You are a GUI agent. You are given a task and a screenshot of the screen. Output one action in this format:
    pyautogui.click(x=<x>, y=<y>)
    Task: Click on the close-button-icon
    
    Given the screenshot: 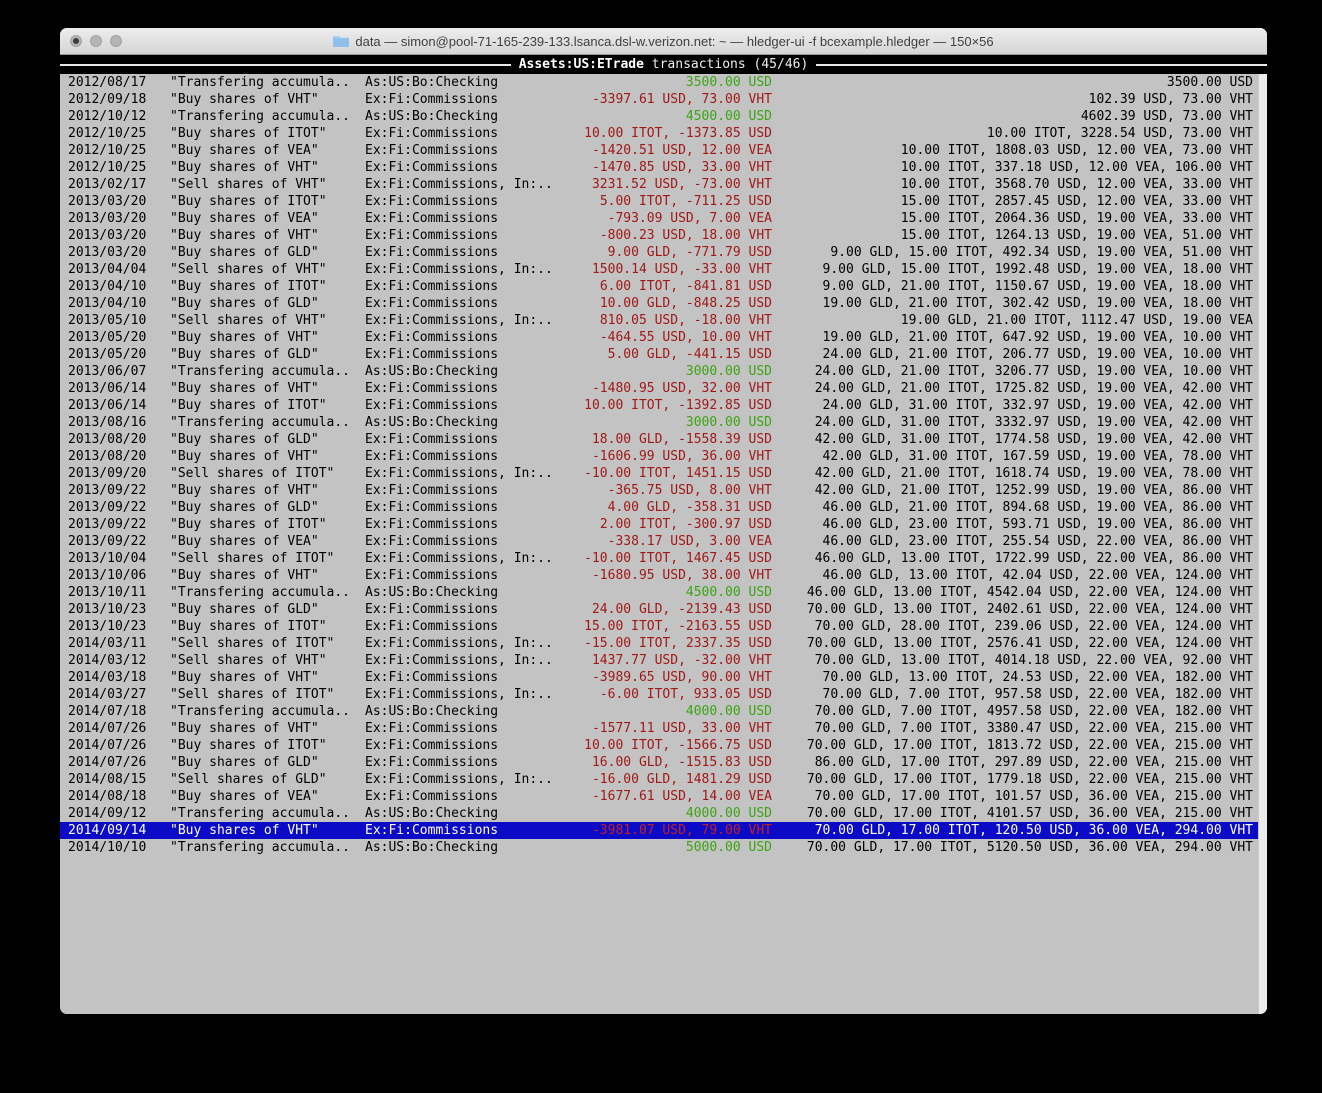 What is the action you would take?
    pyautogui.click(x=76, y=41)
    